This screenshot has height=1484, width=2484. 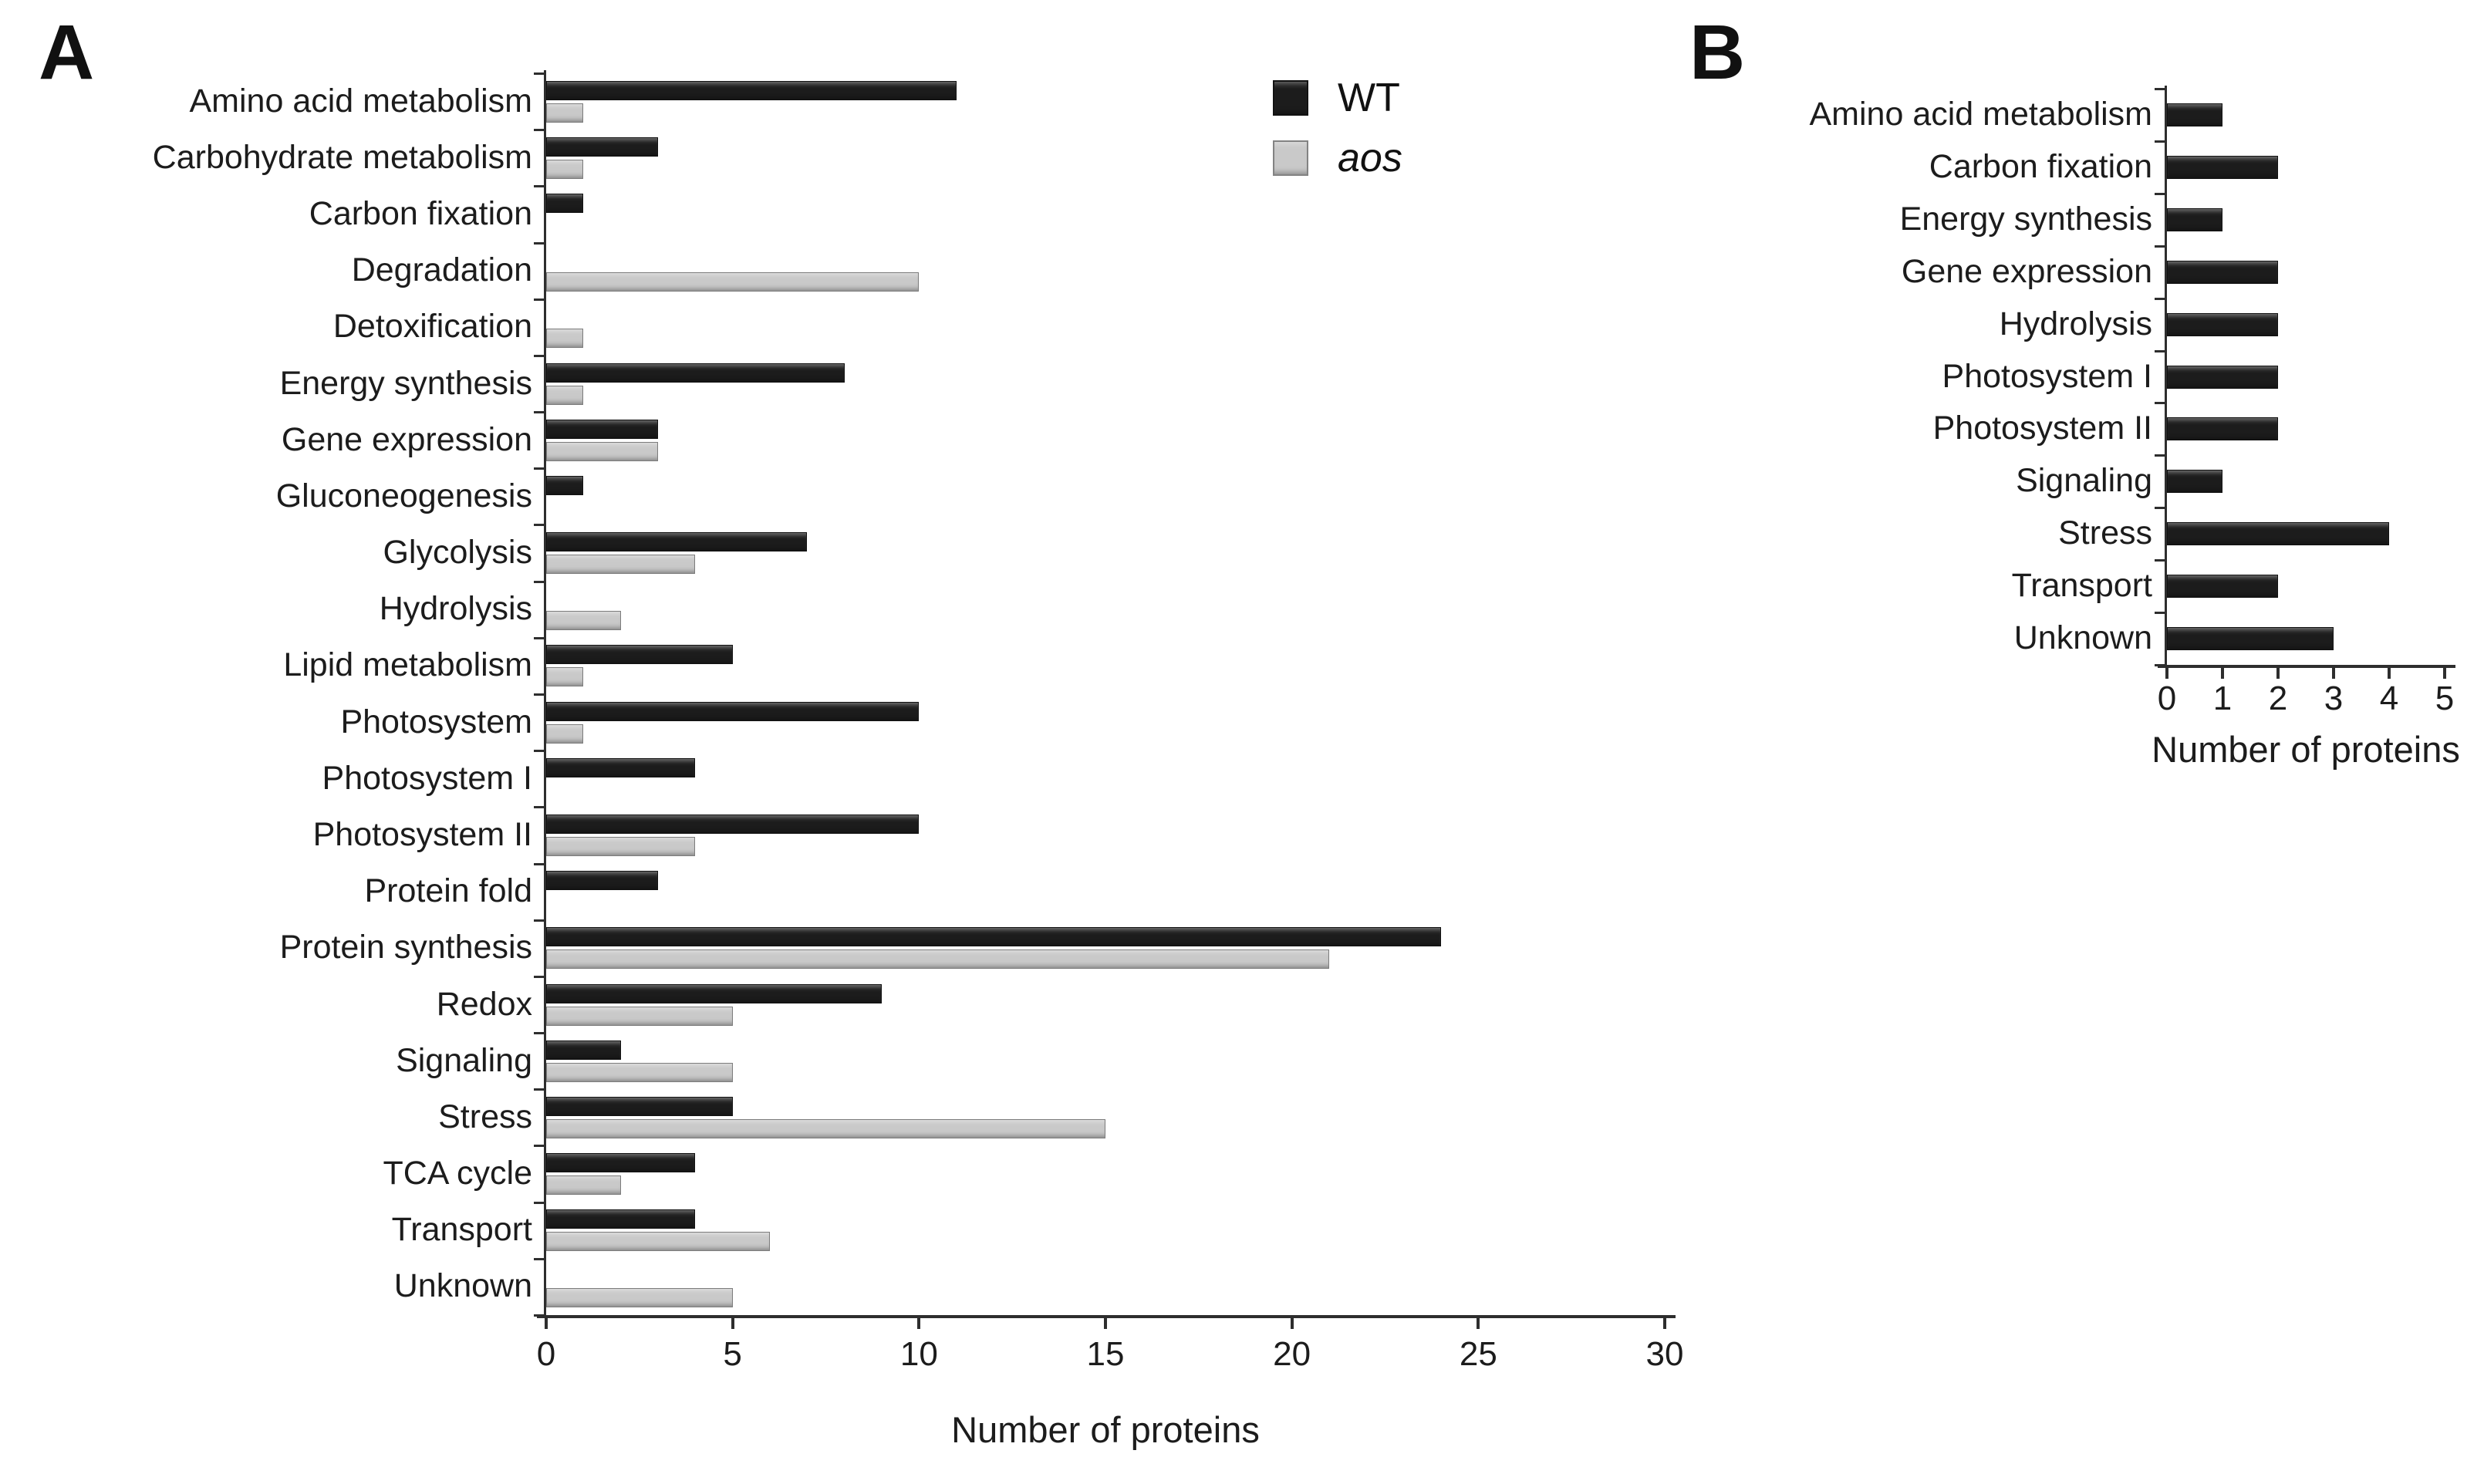 I want to click on bar-aos-stress, so click(x=825, y=1128).